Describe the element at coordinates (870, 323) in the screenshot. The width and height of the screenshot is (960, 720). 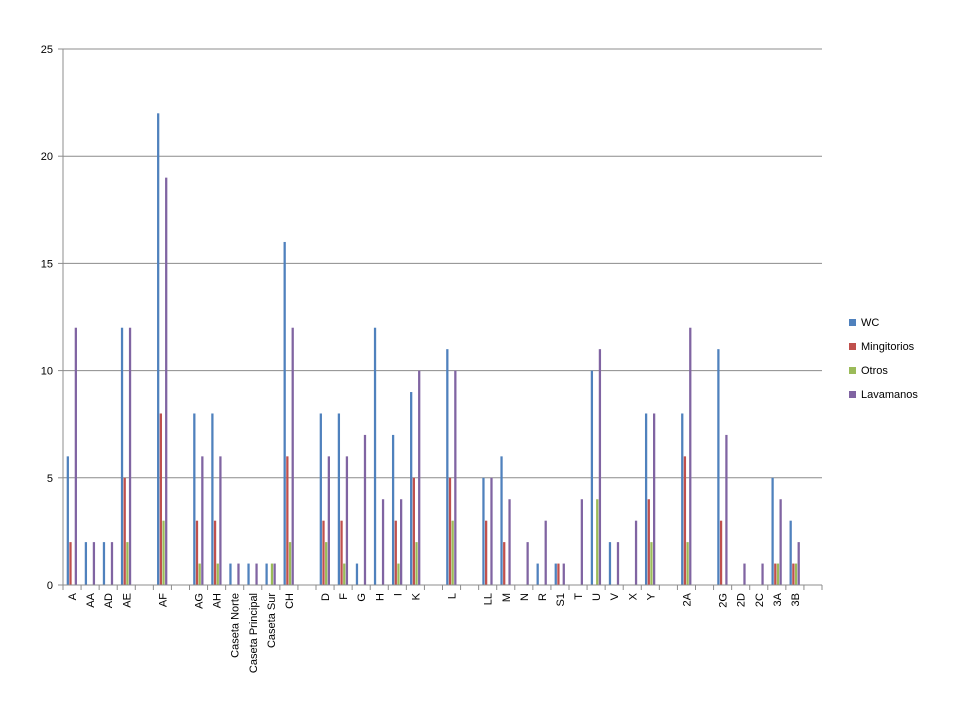
I see `legend-label: WC` at that location.